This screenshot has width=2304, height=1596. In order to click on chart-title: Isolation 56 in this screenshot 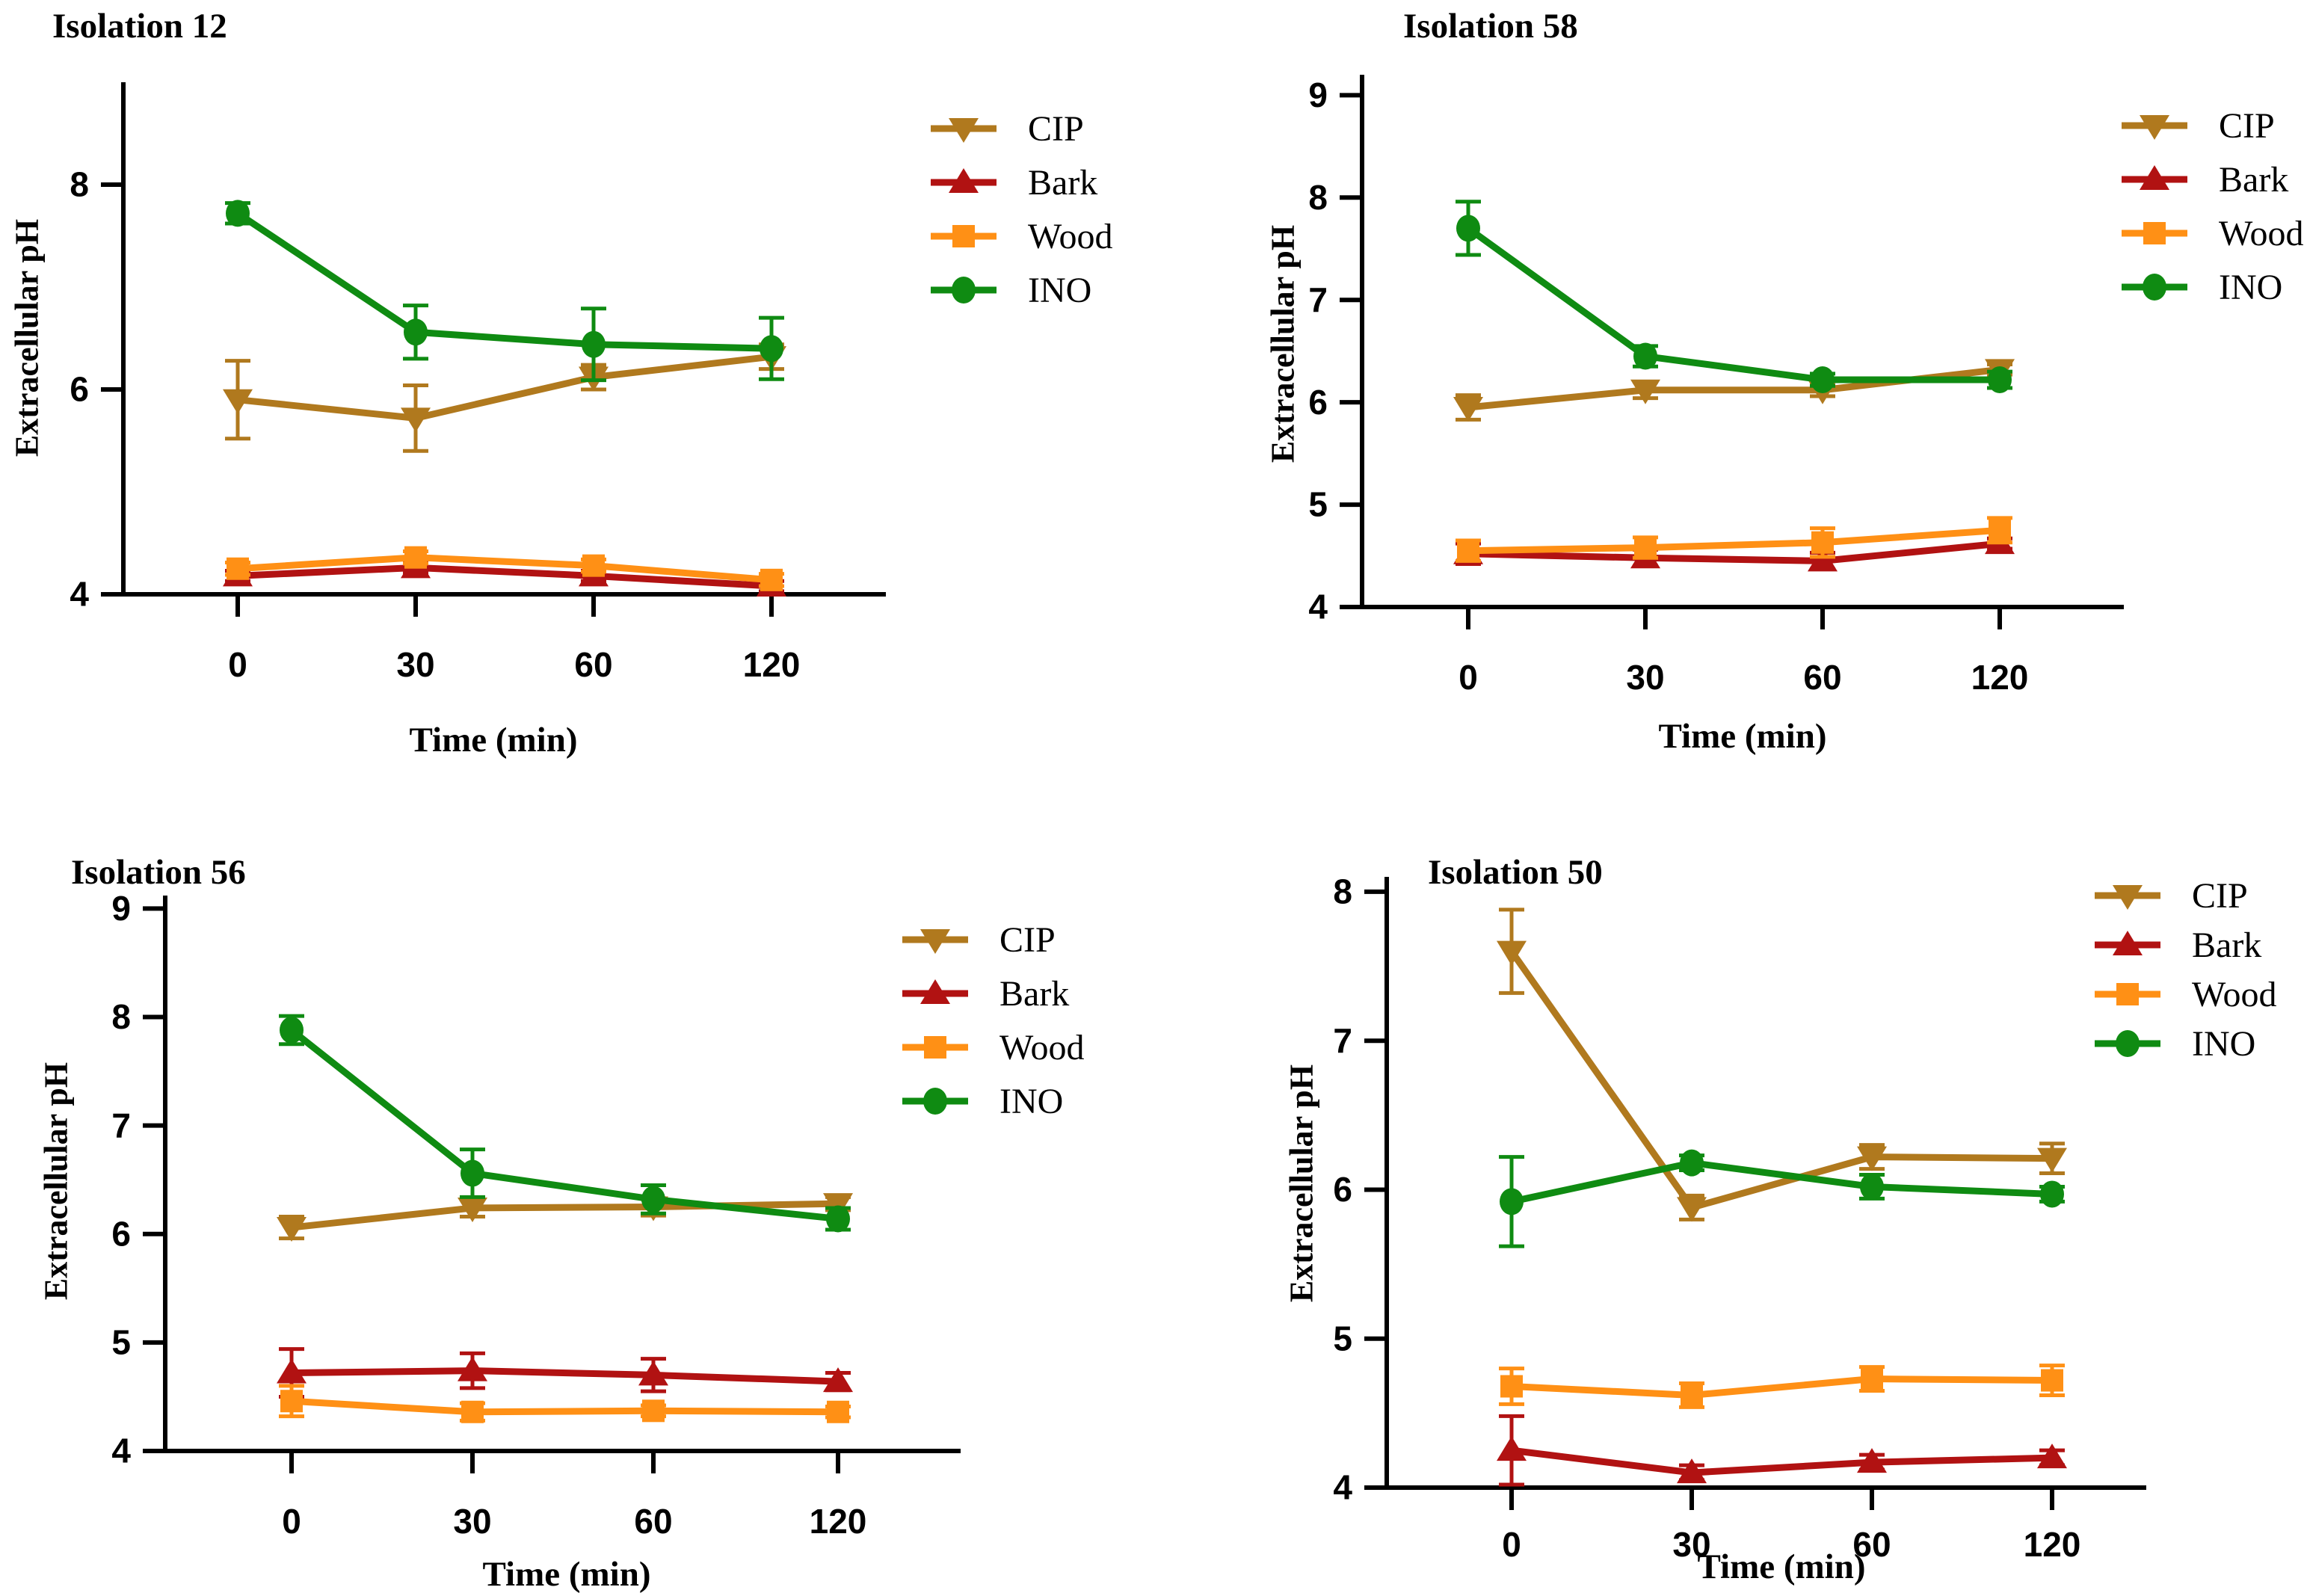, I will do `click(158, 872)`.